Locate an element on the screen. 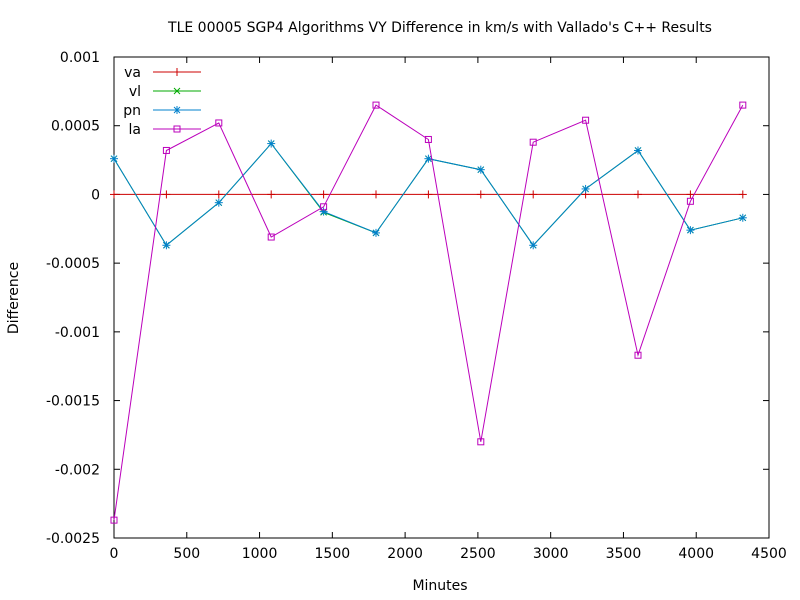 The height and width of the screenshot is (600, 800). legend-label: va is located at coordinates (132, 73).